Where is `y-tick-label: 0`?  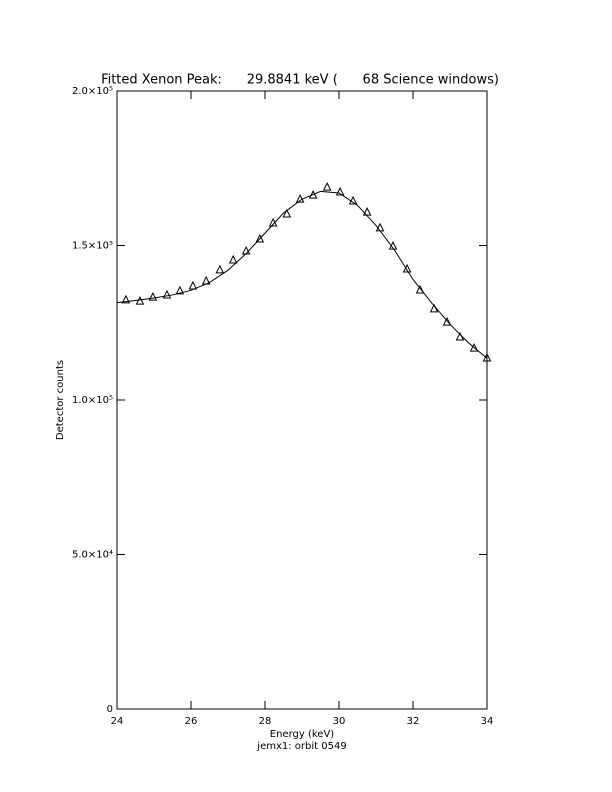 y-tick-label: 0 is located at coordinates (110, 709).